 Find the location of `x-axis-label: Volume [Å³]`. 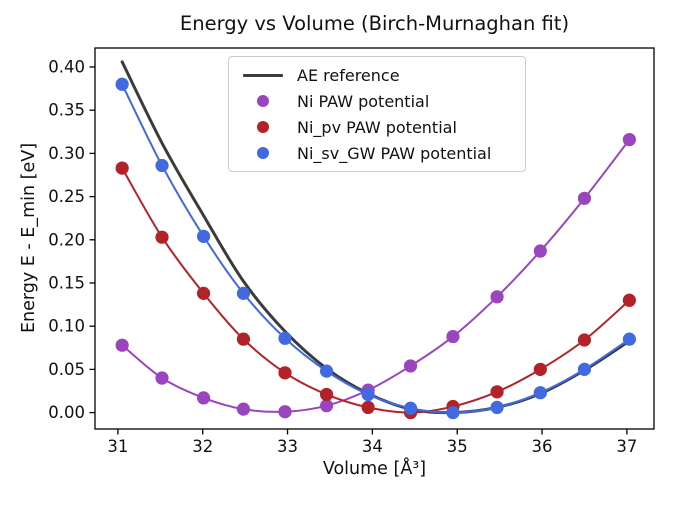

x-axis-label: Volume [Å³] is located at coordinates (374, 469).